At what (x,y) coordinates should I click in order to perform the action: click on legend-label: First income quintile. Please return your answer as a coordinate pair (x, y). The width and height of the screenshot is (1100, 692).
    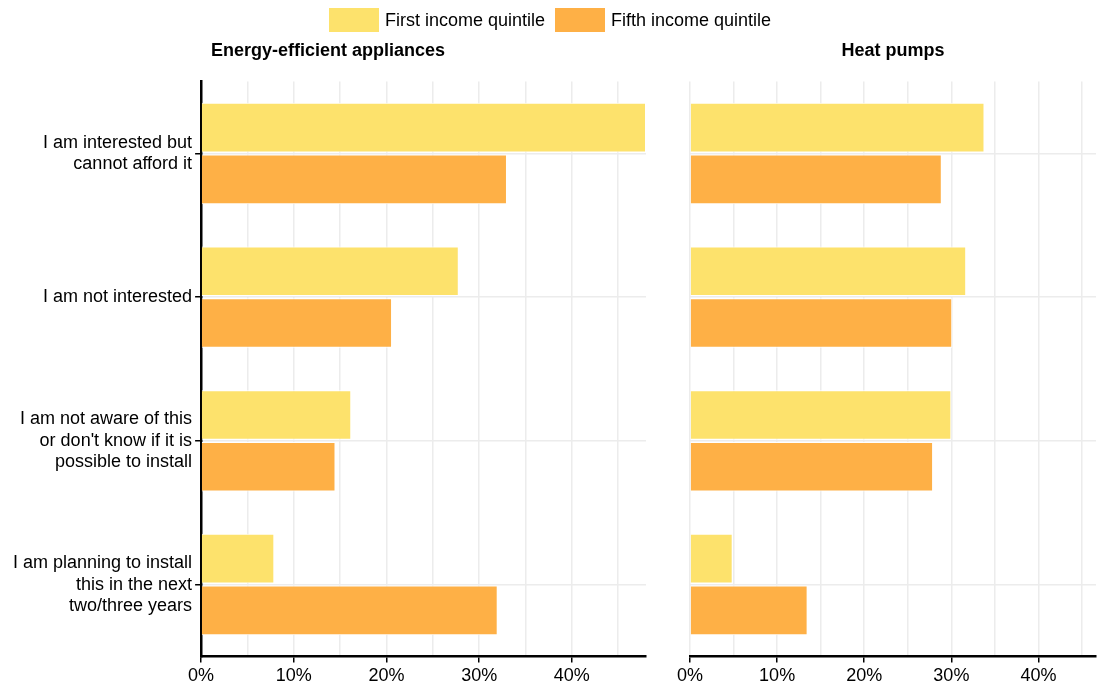
    Looking at the image, I should click on (464, 20).